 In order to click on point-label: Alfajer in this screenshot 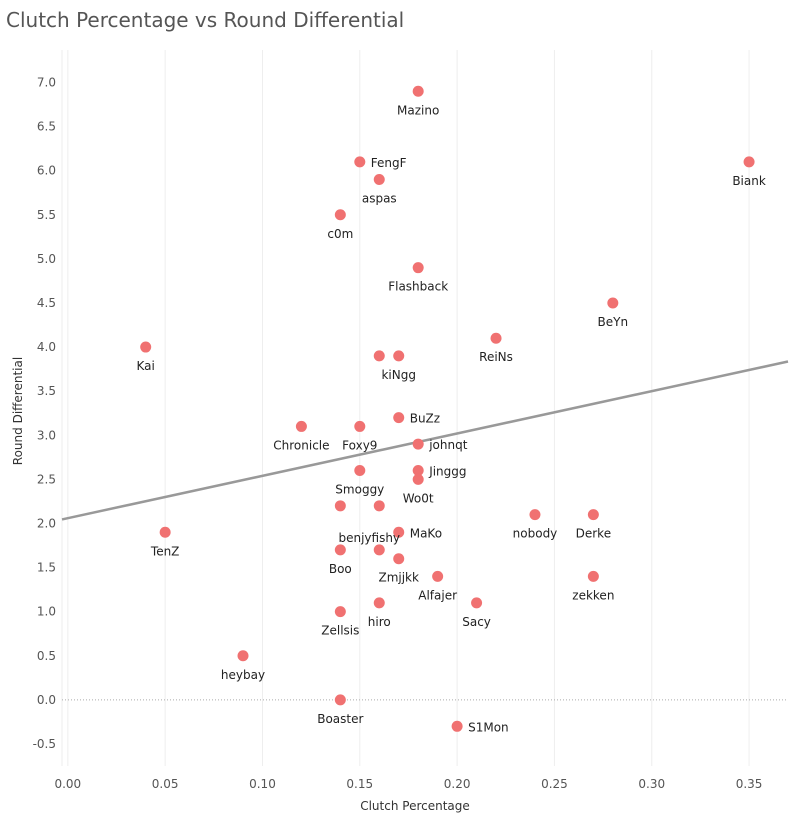, I will do `click(437, 595)`.